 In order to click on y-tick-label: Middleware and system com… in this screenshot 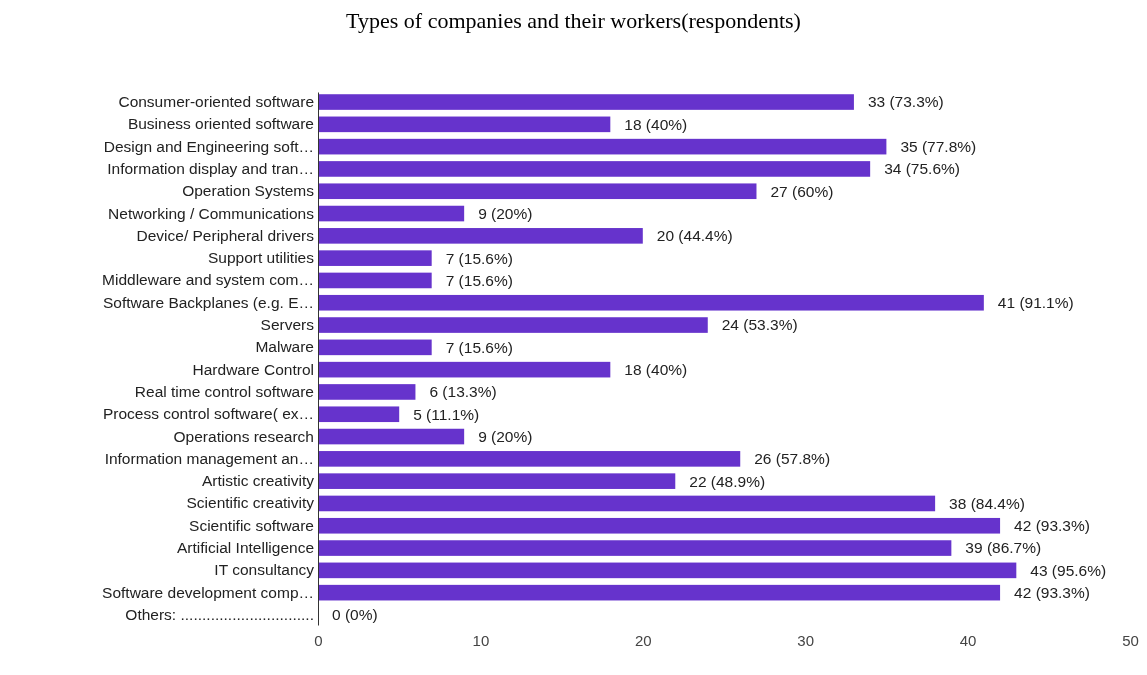, I will do `click(208, 280)`.